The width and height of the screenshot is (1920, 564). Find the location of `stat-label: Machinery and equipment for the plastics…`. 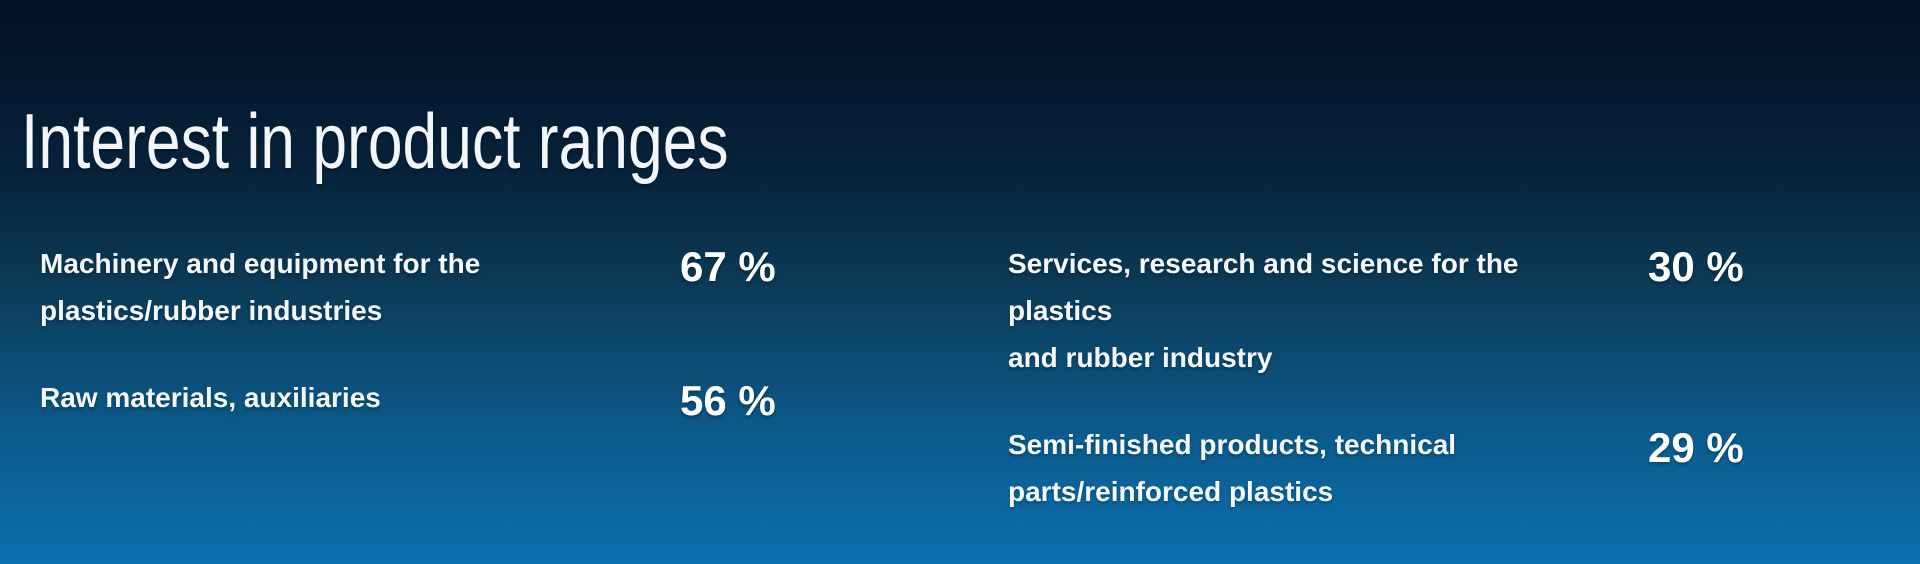

stat-label: Machinery and equipment for the plastics… is located at coordinates (350, 287).